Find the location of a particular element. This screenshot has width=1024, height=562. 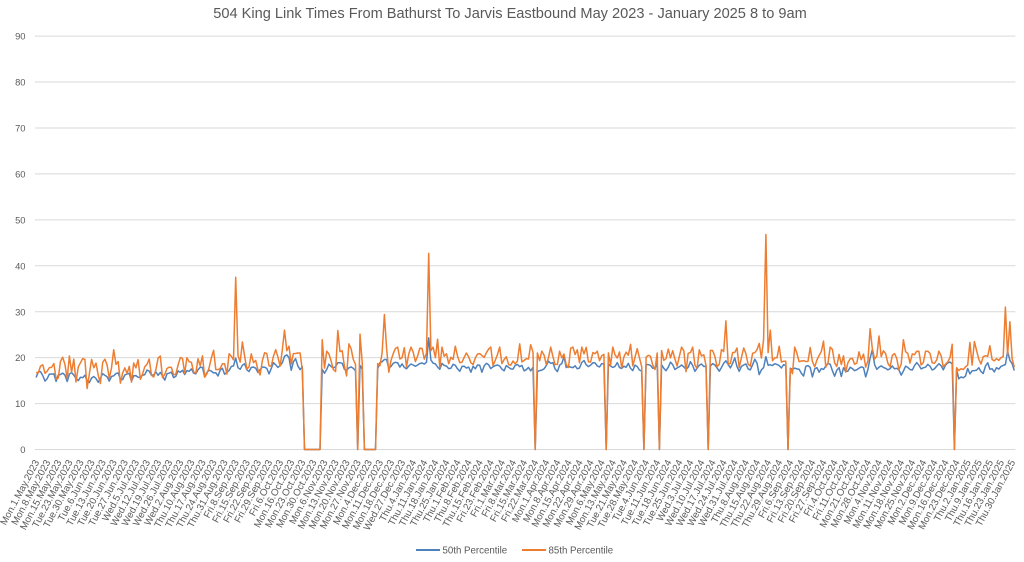

svg-text: 80 is located at coordinates (20, 82).